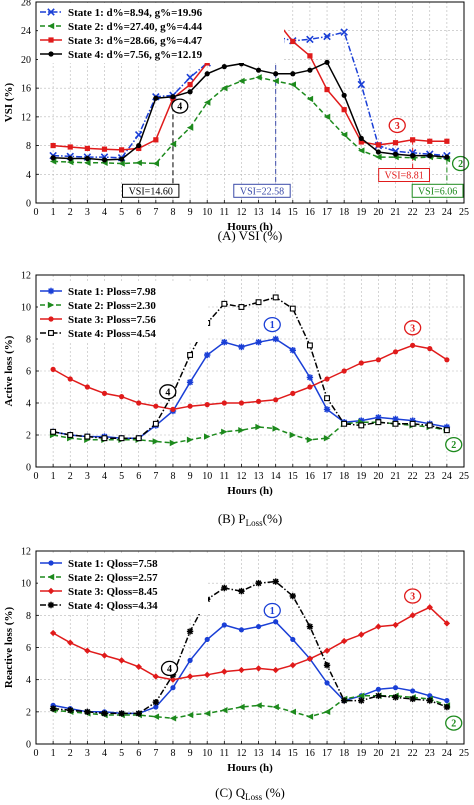 This screenshot has width=474, height=805. What do you see at coordinates (250, 235) in the screenshot?
I see `panel-caption: (A) VSI (%)` at bounding box center [250, 235].